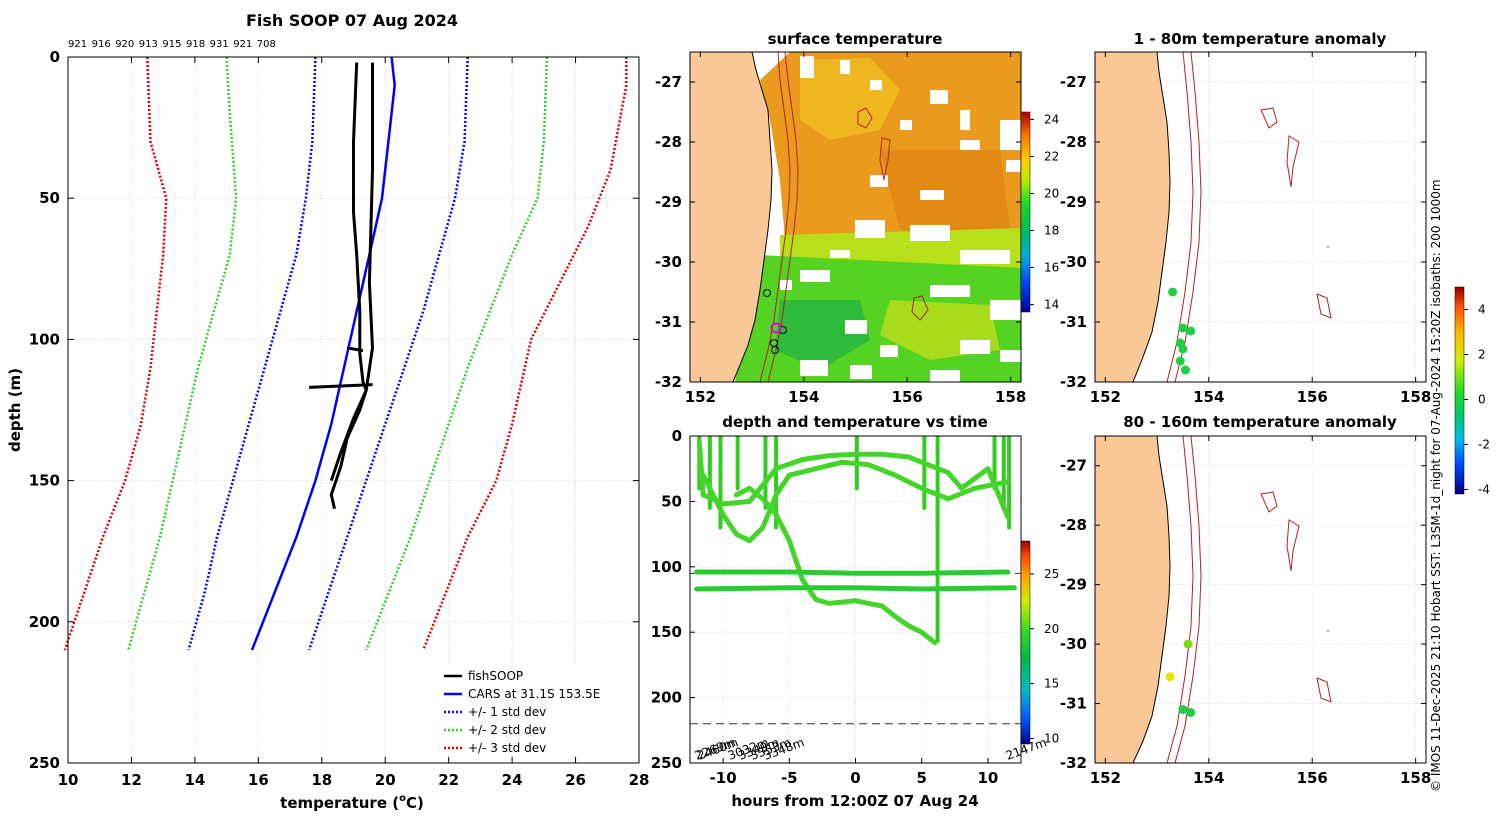  I want to click on ts-tick-label-y-200: 200, so click(666, 698).